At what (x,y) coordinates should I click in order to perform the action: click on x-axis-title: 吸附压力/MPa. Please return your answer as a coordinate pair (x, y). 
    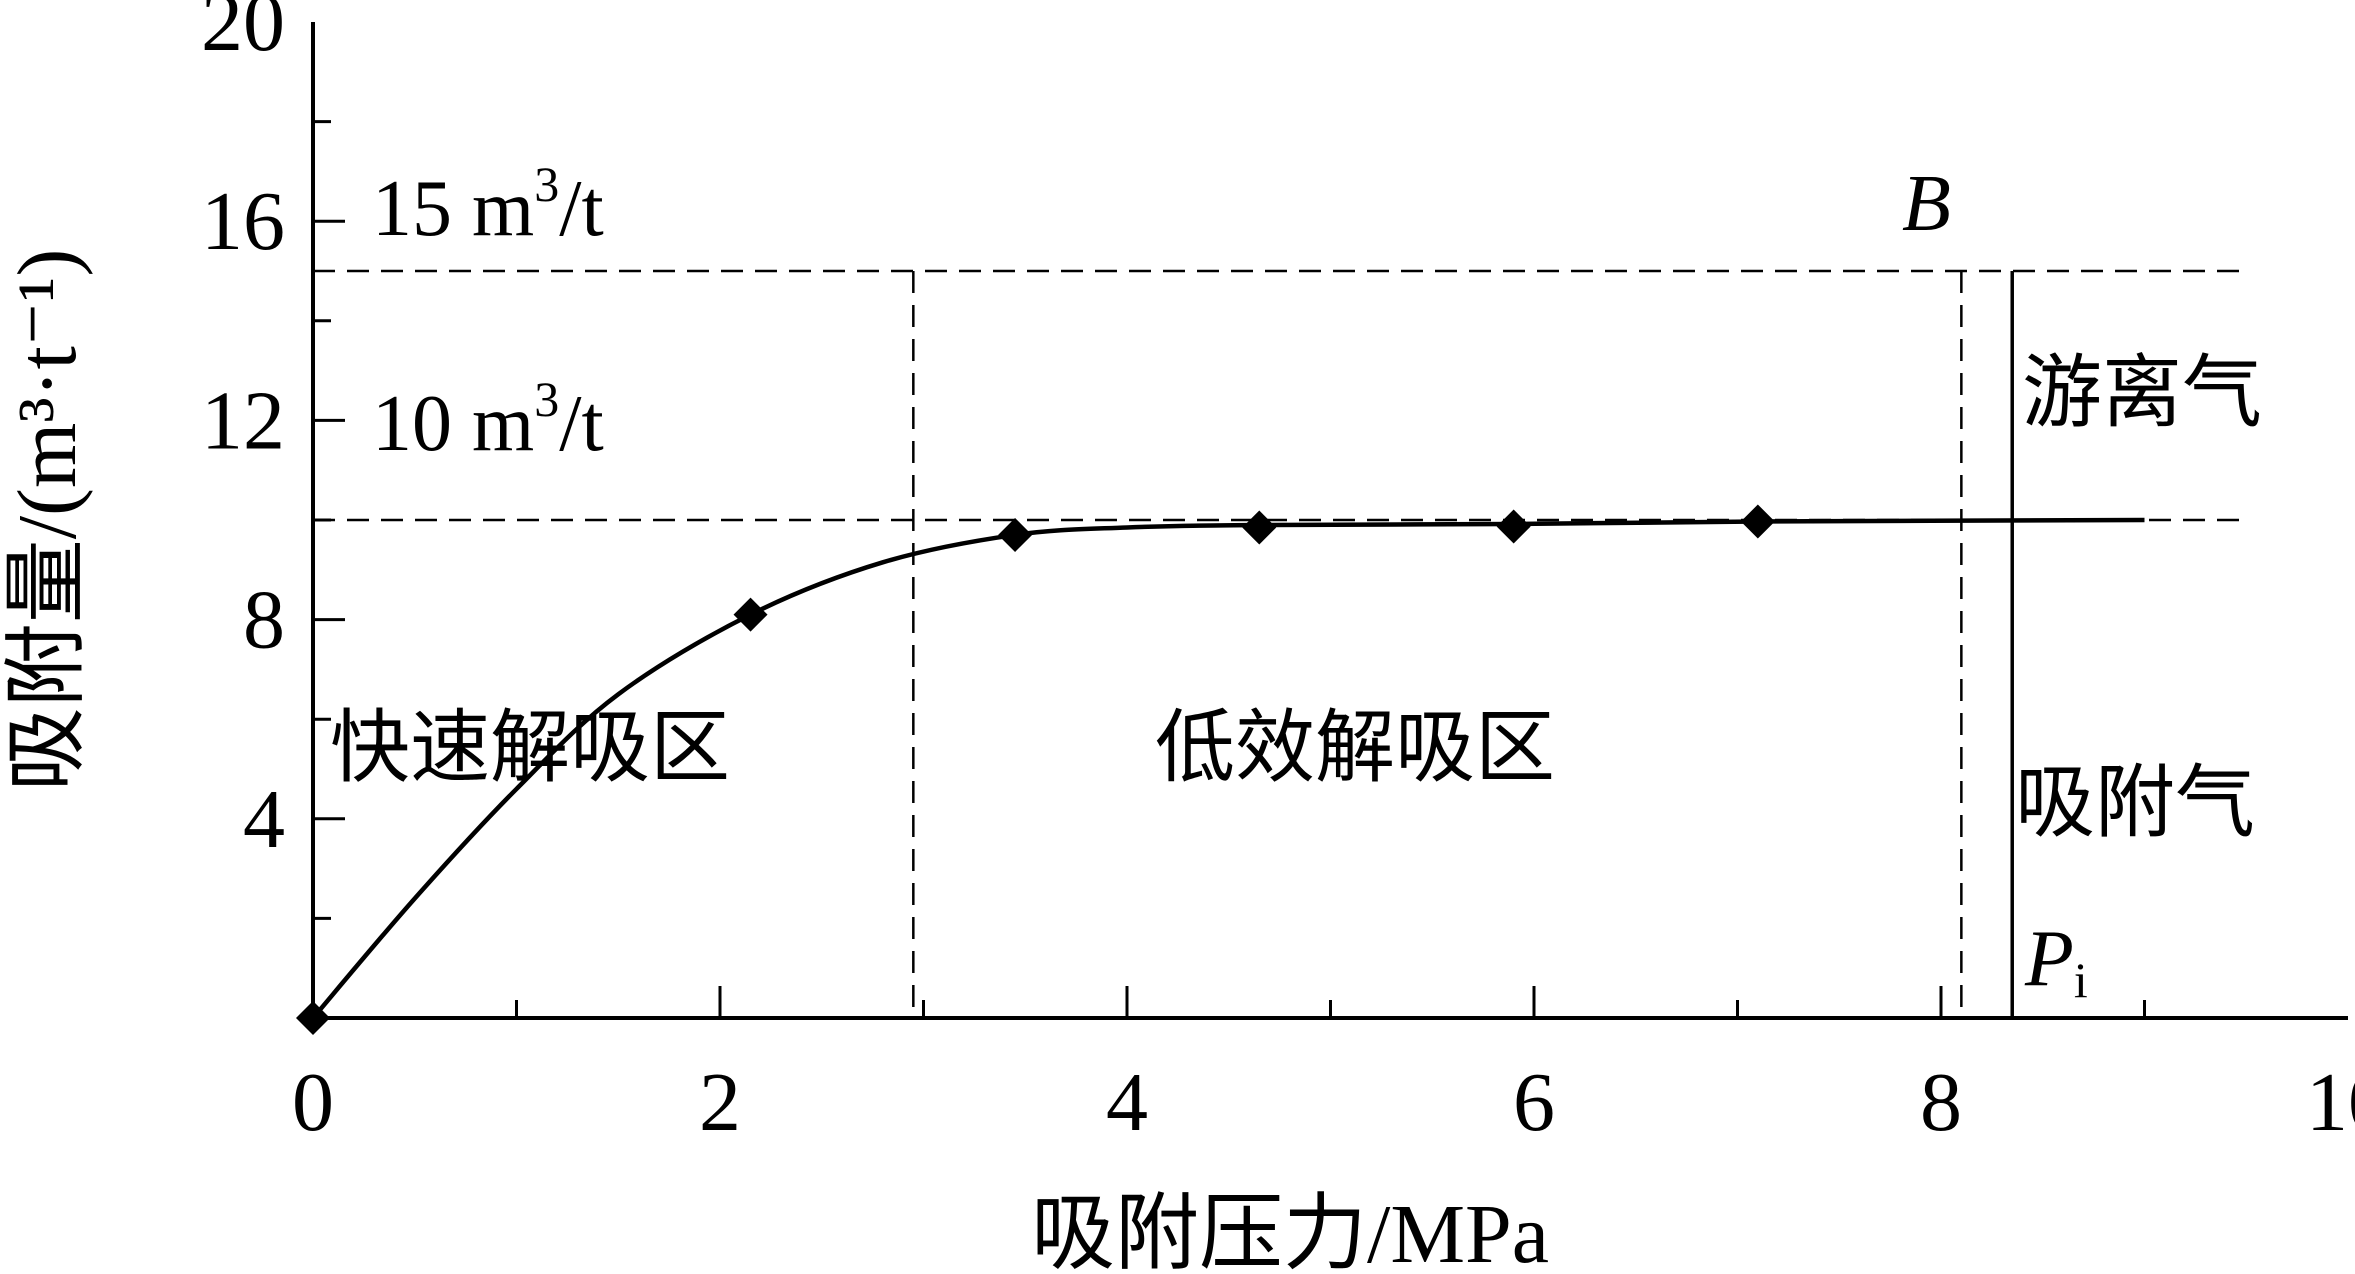
    Looking at the image, I should click on (1290, 1231).